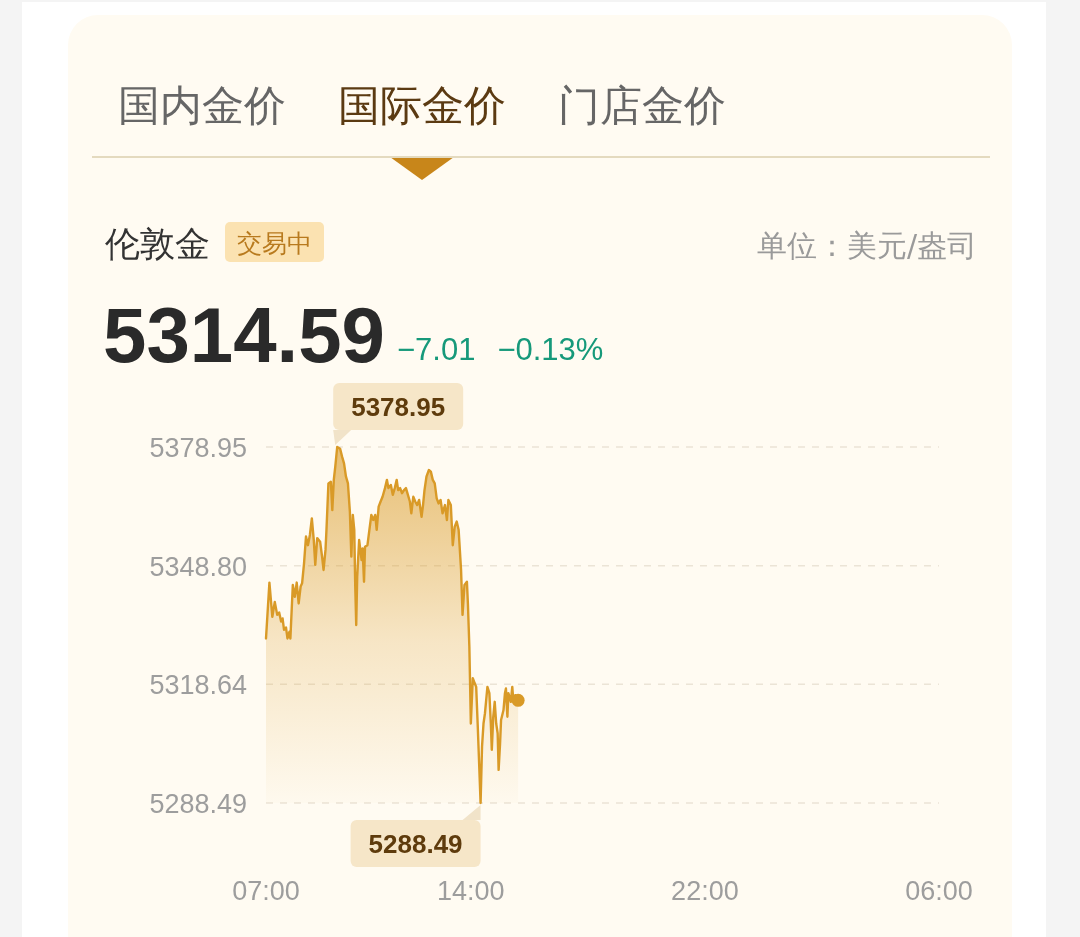  What do you see at coordinates (198, 685) in the screenshot?
I see `y-tick-label: 5318.64` at bounding box center [198, 685].